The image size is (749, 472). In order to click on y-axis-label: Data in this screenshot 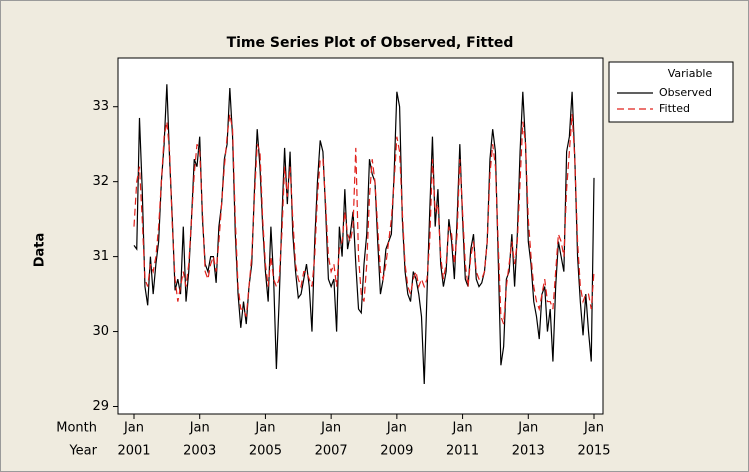, I will do `click(40, 250)`.